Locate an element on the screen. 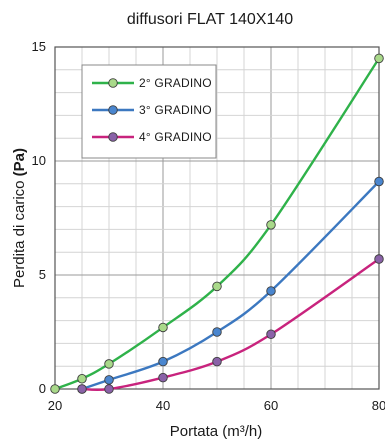  x-tick-label: 40 is located at coordinates (163, 405).